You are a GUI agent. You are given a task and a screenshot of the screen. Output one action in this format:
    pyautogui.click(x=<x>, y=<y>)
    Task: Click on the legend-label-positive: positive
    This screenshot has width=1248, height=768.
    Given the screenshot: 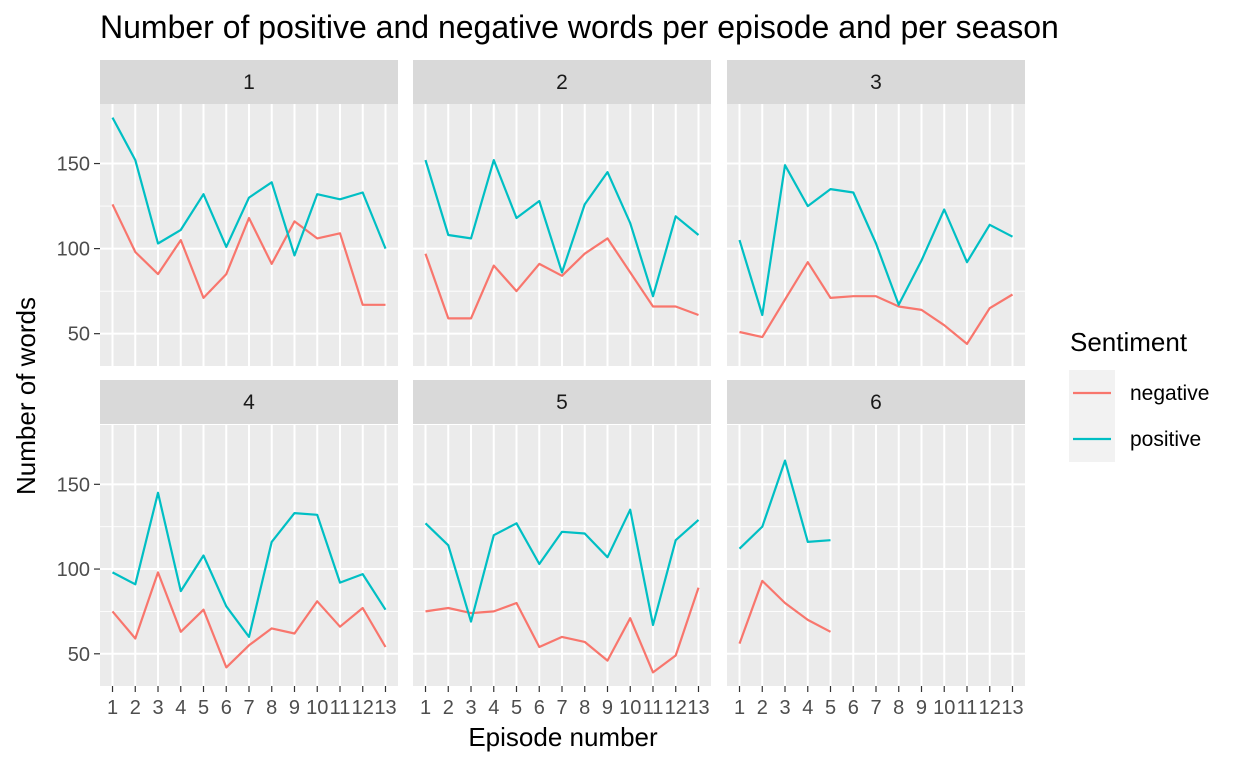 What is the action you would take?
    pyautogui.click(x=1165, y=439)
    